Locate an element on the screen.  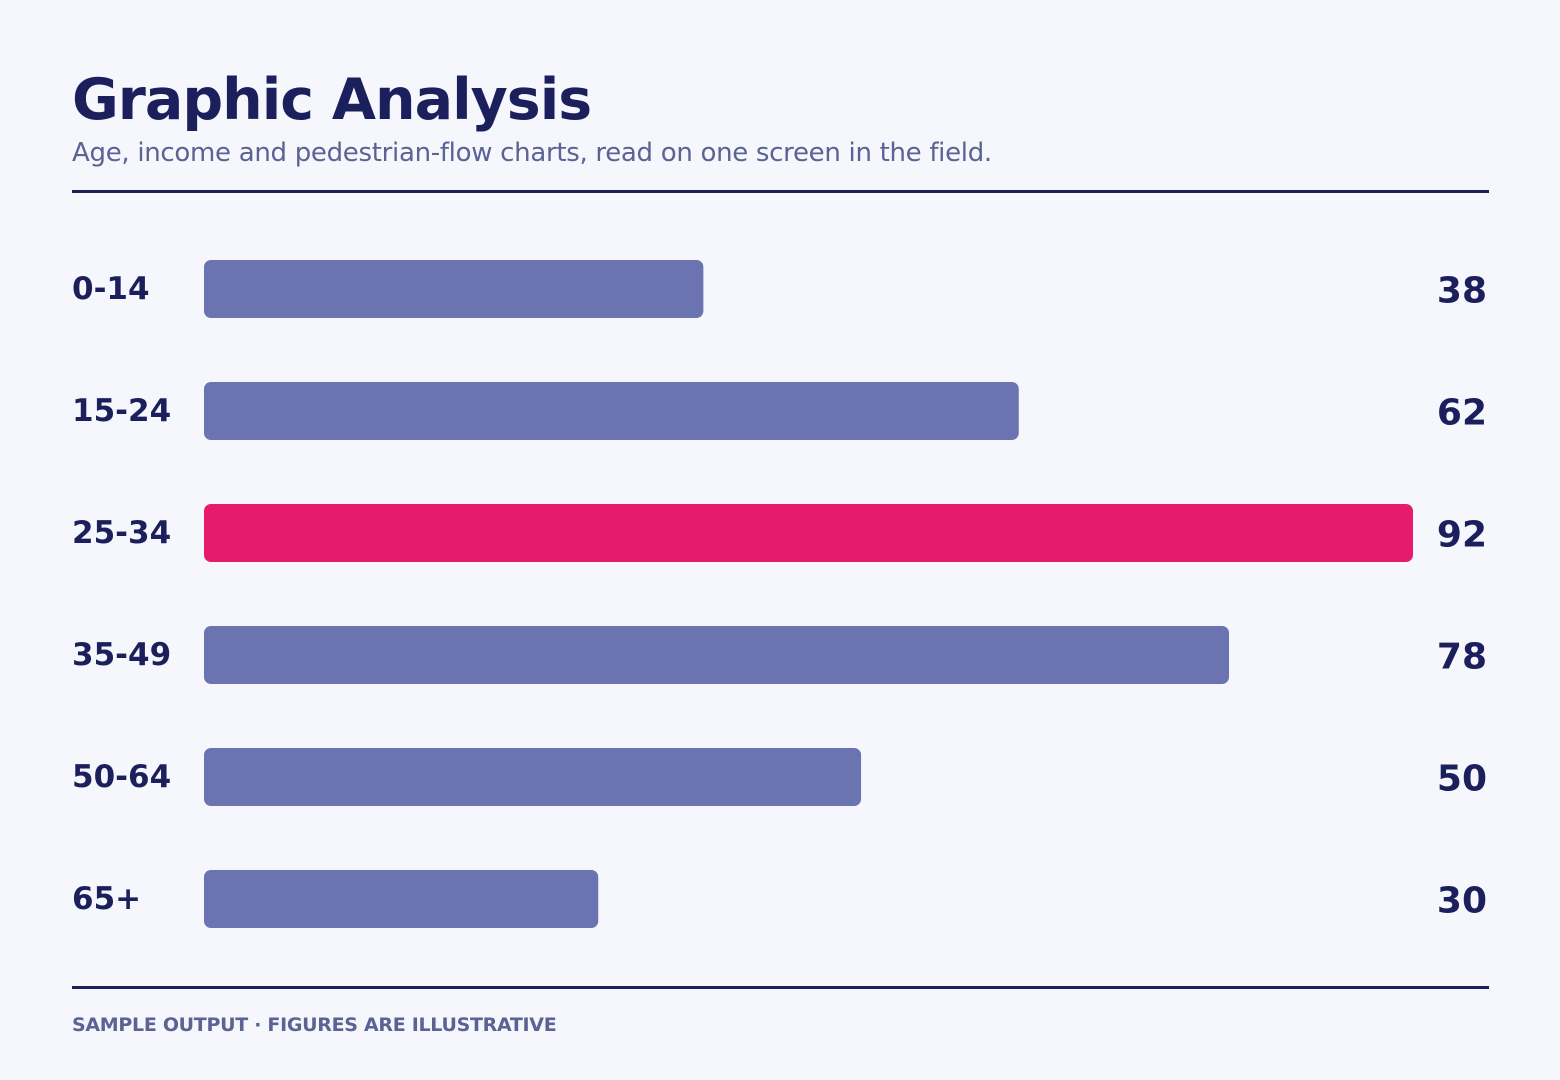
category-label-25-34: 25-34 is located at coordinates (121, 533).